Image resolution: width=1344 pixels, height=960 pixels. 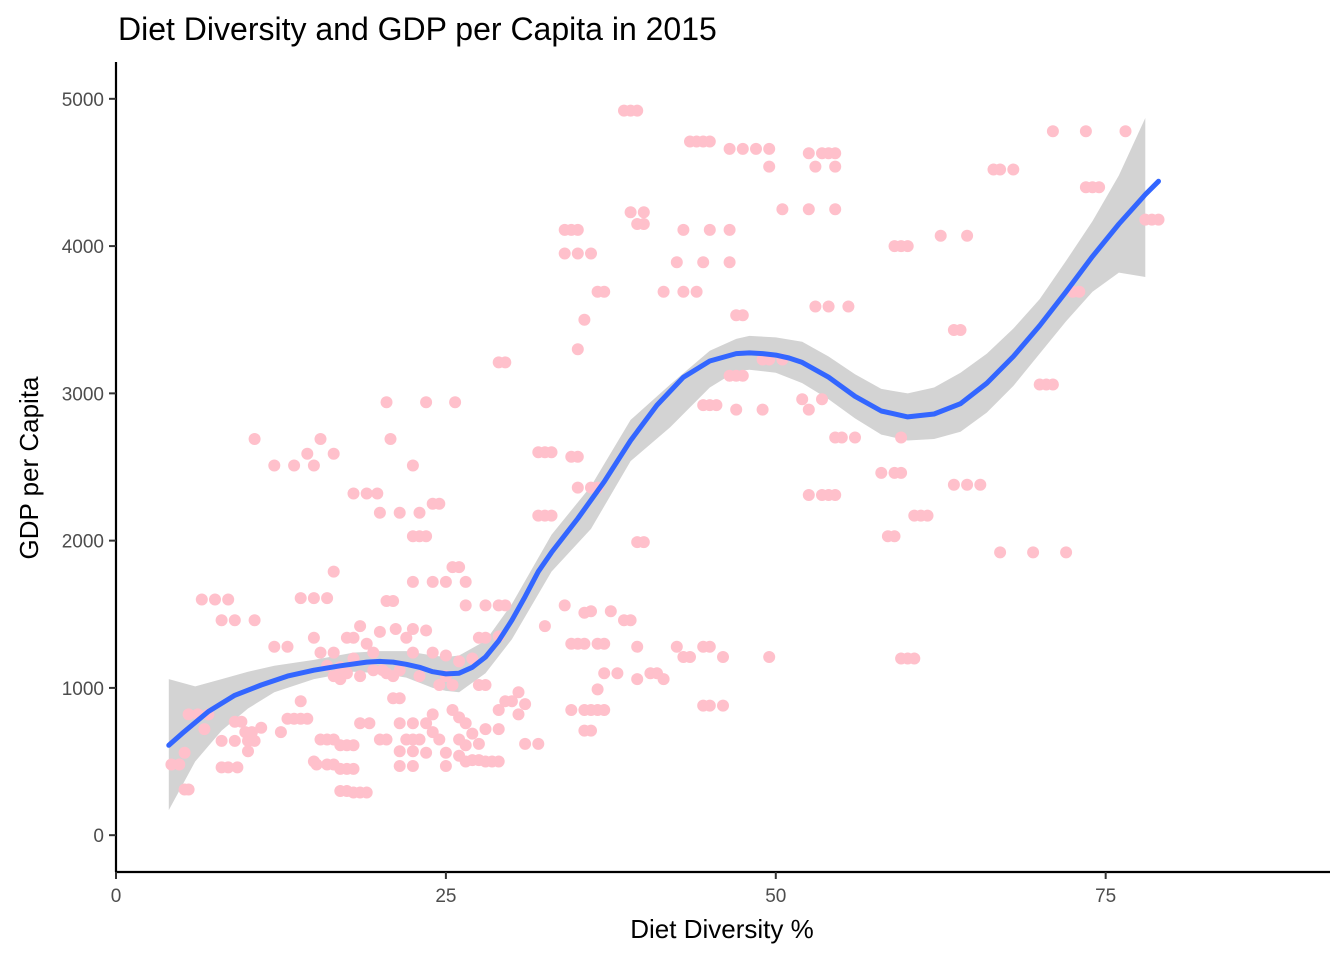 I want to click on y-axis-title: GDP per Capita, so click(x=29, y=468).